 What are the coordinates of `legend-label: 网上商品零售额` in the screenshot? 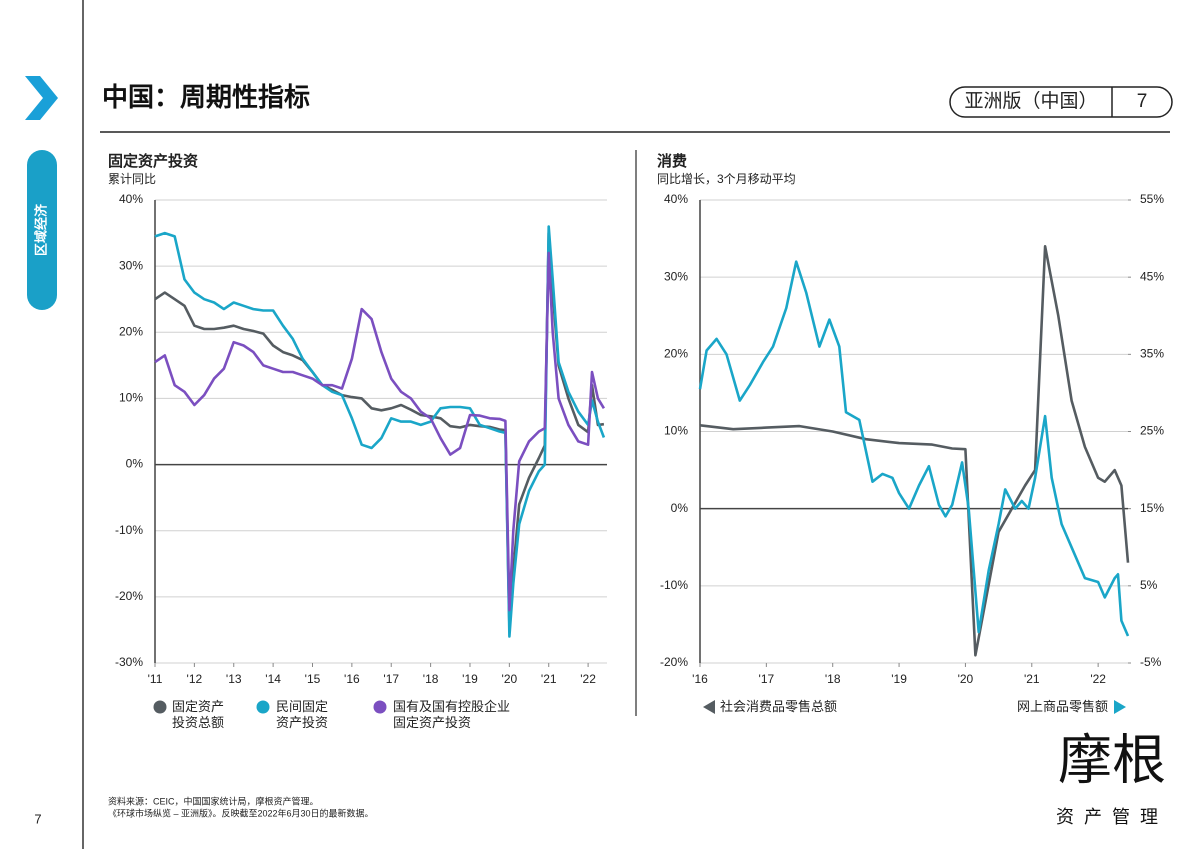 It's located at (1062, 706).